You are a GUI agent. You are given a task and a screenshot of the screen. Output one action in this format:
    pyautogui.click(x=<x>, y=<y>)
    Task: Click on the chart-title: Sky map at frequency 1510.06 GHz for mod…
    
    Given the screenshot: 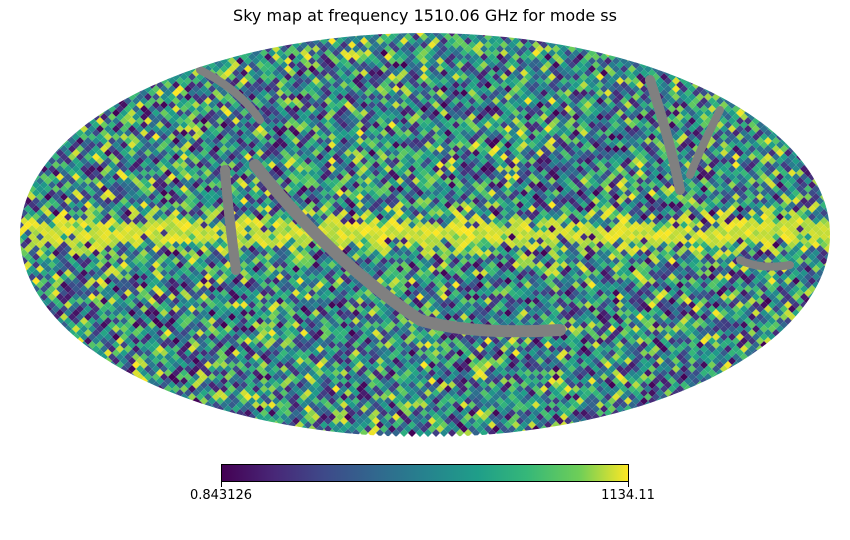 What is the action you would take?
    pyautogui.click(x=425, y=15)
    